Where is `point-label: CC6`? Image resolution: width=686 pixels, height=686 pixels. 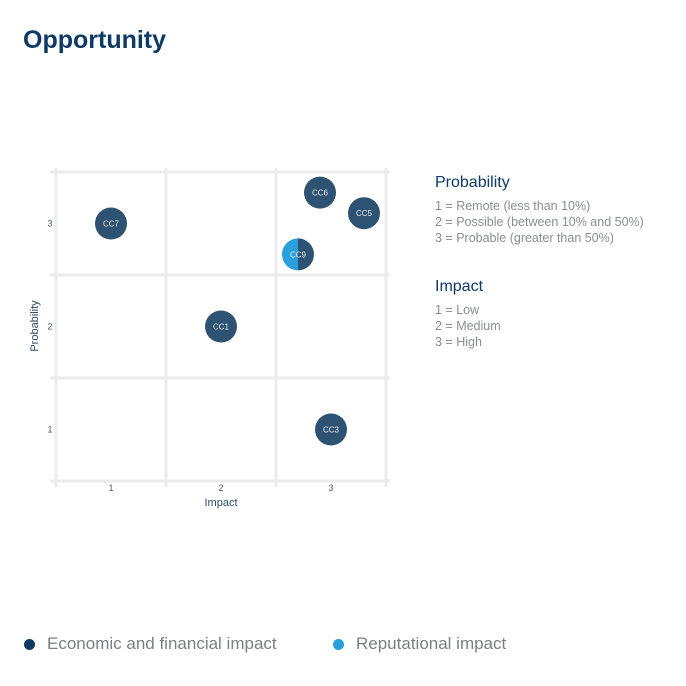
point-label: CC6 is located at coordinates (320, 193).